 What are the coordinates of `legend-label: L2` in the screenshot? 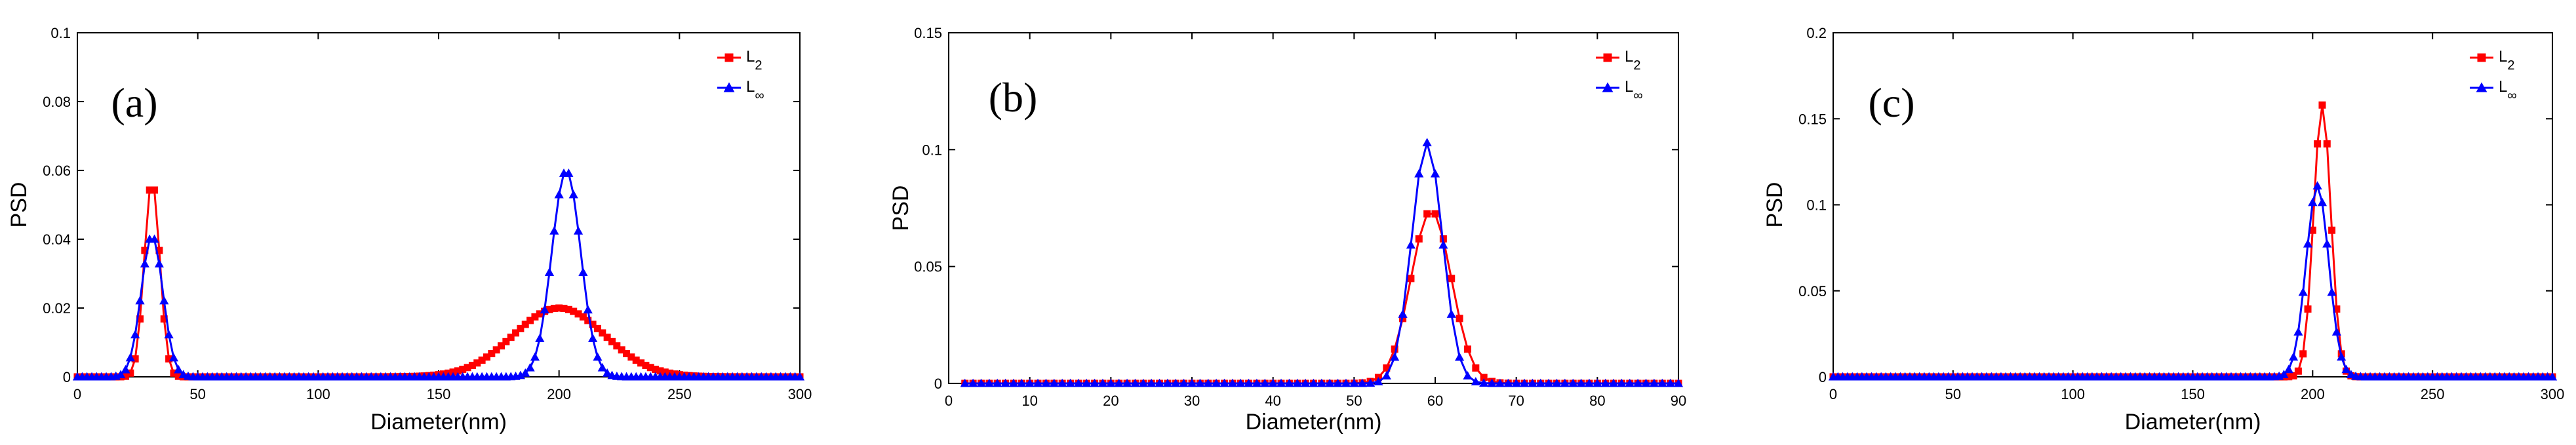 It's located at (754, 61).